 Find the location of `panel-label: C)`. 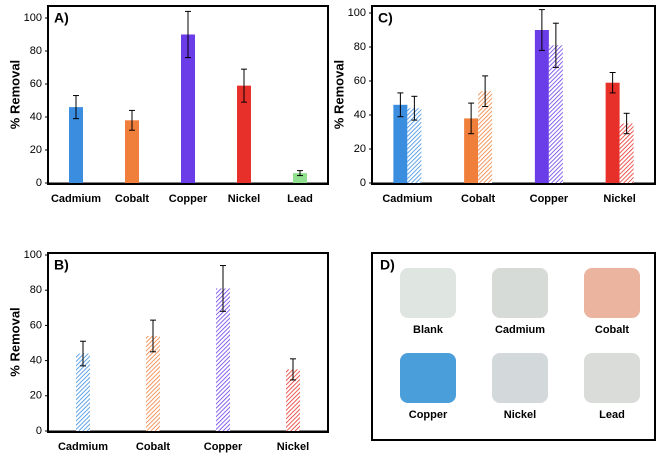

panel-label: C) is located at coordinates (385, 18).